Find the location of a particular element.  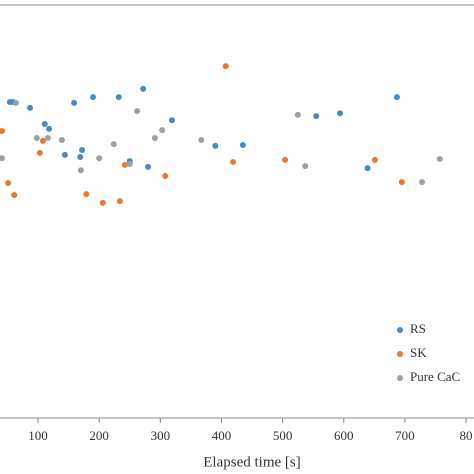

x-axis-label: Elapsed time [s] is located at coordinates (251, 462).